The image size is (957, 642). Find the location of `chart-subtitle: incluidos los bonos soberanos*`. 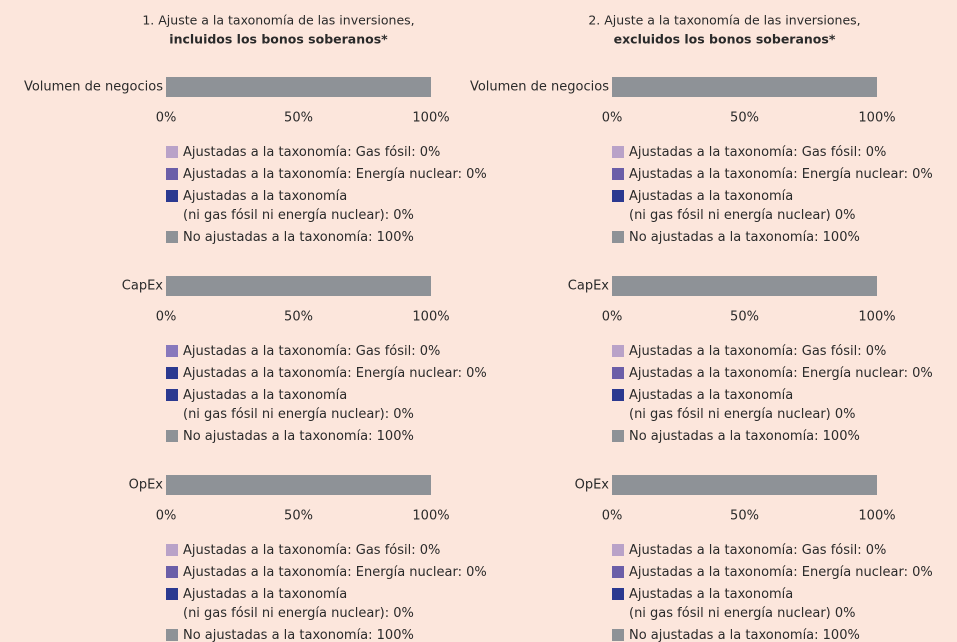

chart-subtitle: incluidos los bonos soberanos* is located at coordinates (278, 39).